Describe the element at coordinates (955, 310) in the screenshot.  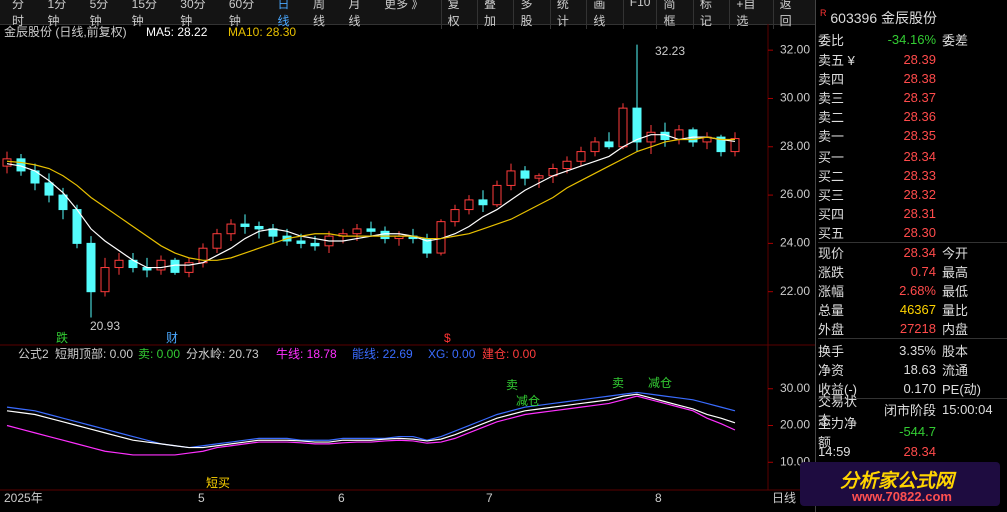
I see `label: 量比` at that location.